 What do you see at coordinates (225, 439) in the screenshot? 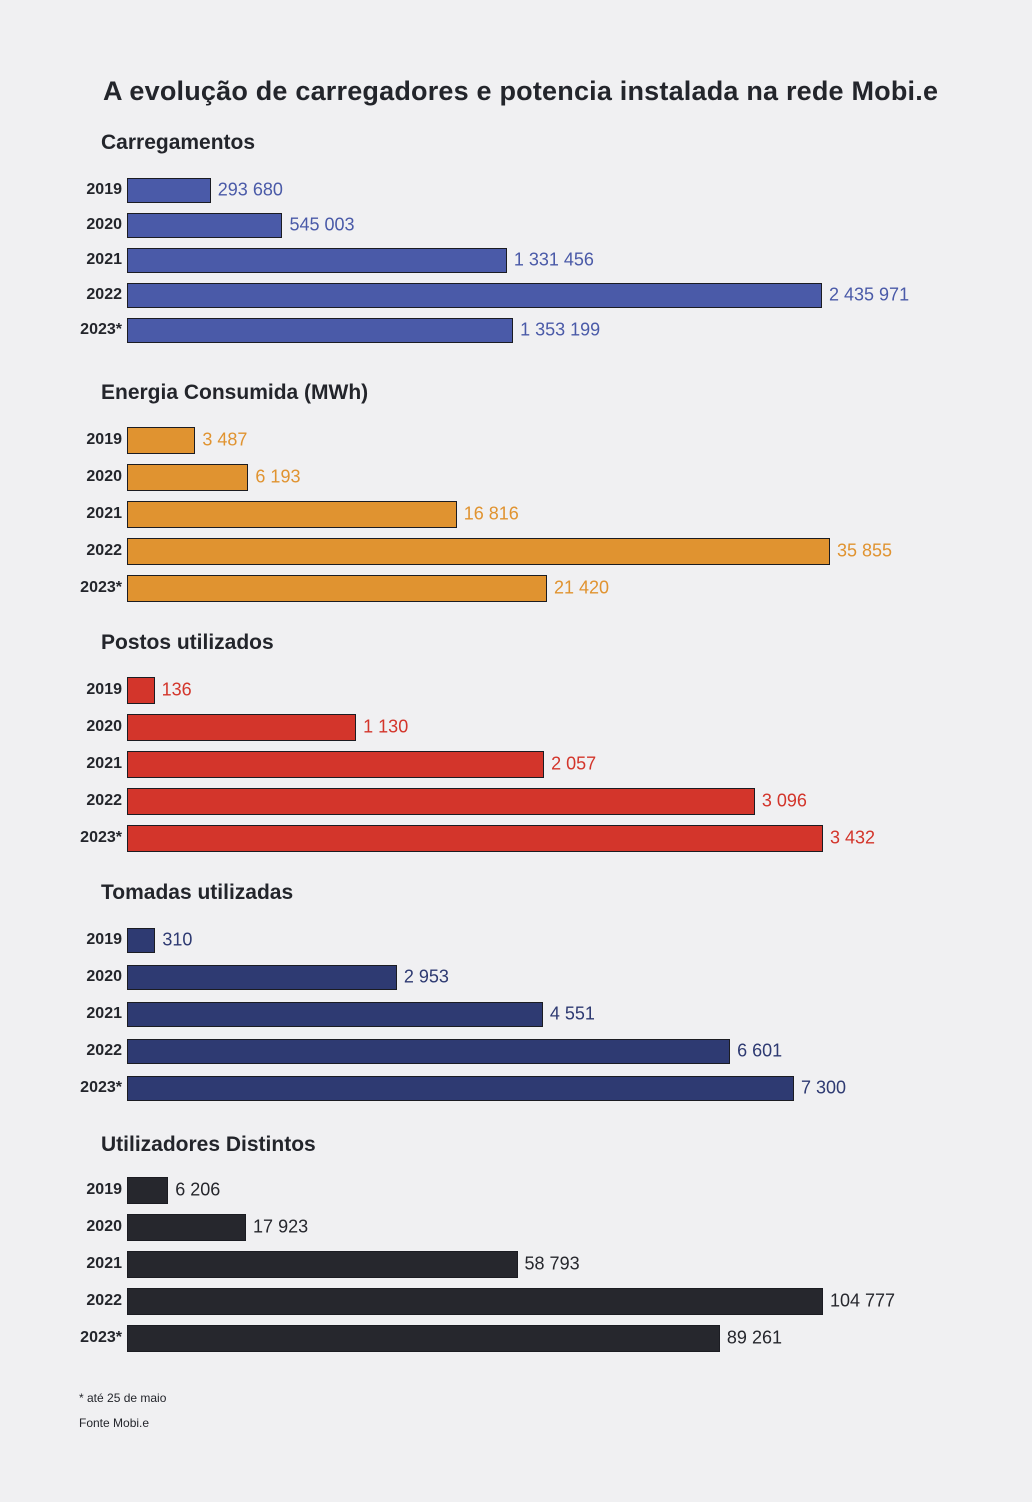
I see `value-label: 3 487` at bounding box center [225, 439].